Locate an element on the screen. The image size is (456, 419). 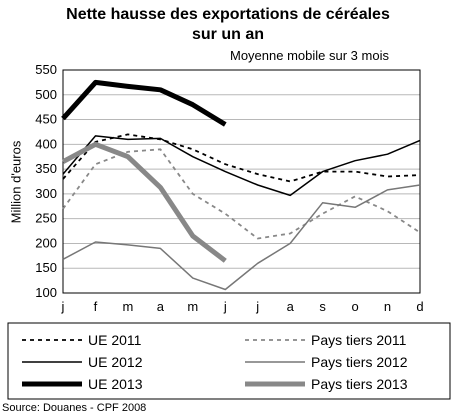
y-tick-label: 150 is located at coordinates (46, 267).